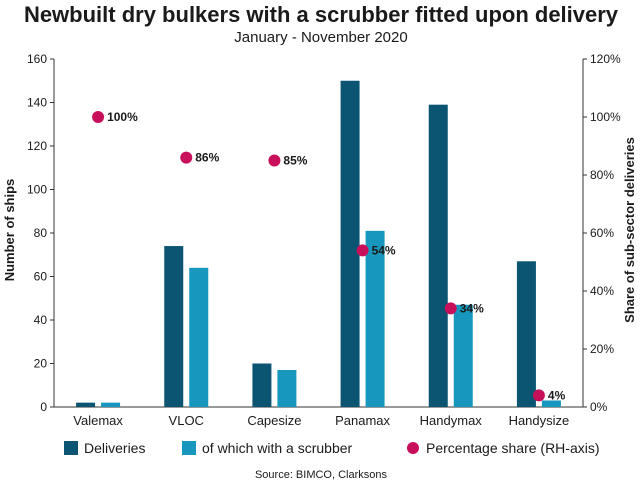  I want to click on x-tick-label: Handymax, so click(451, 420).